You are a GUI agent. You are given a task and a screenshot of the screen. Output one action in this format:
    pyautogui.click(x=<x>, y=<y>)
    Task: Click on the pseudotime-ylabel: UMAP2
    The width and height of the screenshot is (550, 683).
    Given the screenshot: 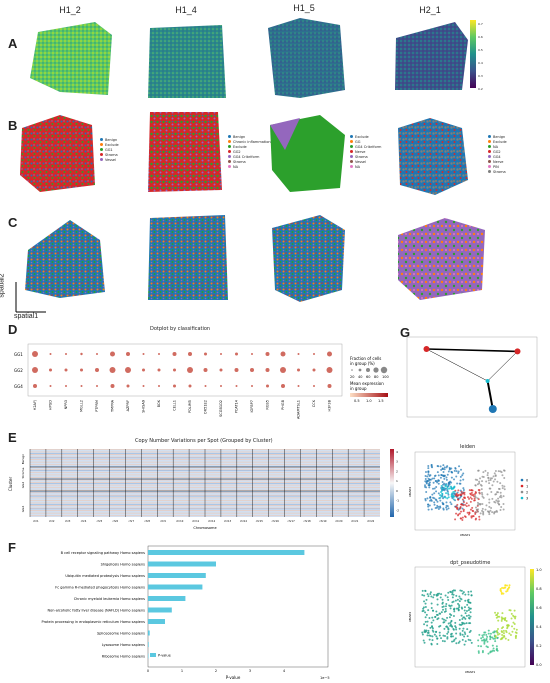 What is the action you would take?
    pyautogui.click(x=410, y=617)
    